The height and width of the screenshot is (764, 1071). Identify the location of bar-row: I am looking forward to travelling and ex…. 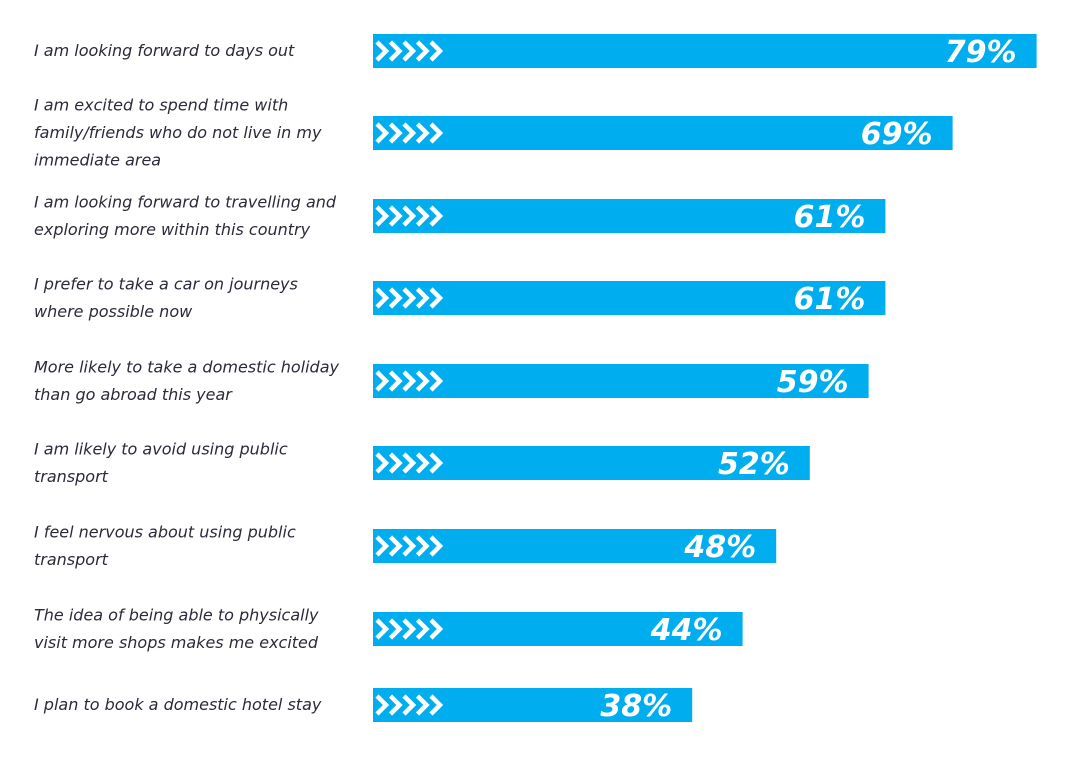
(460, 215).